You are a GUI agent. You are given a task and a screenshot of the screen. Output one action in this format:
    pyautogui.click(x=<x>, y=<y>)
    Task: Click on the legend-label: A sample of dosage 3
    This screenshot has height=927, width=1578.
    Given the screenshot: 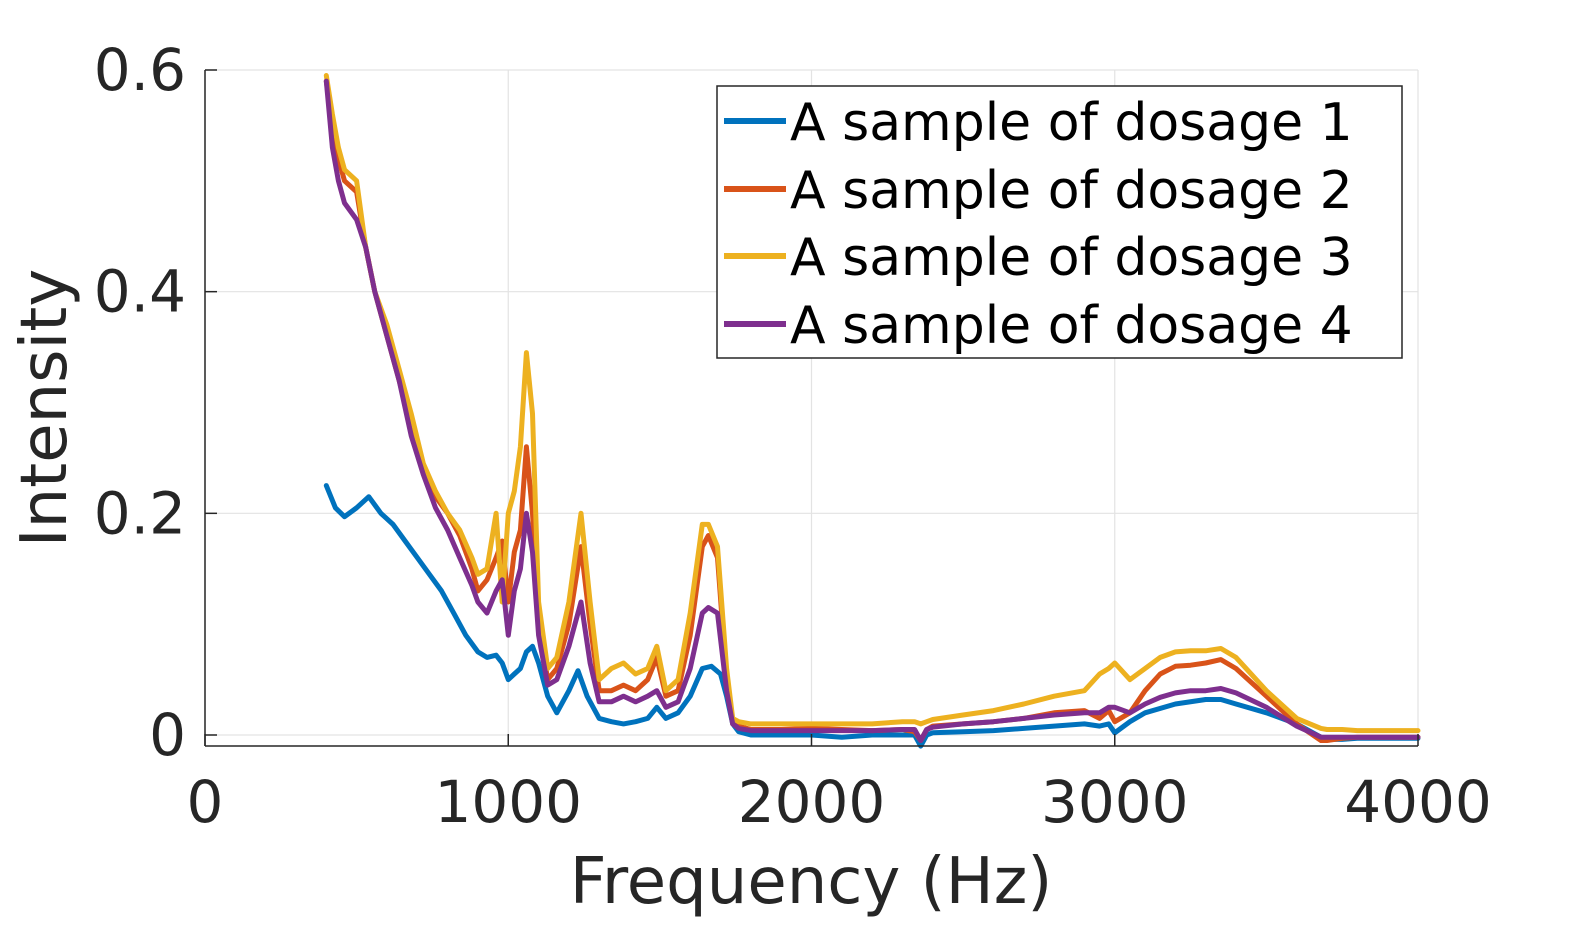 What is the action you would take?
    pyautogui.click(x=1071, y=258)
    